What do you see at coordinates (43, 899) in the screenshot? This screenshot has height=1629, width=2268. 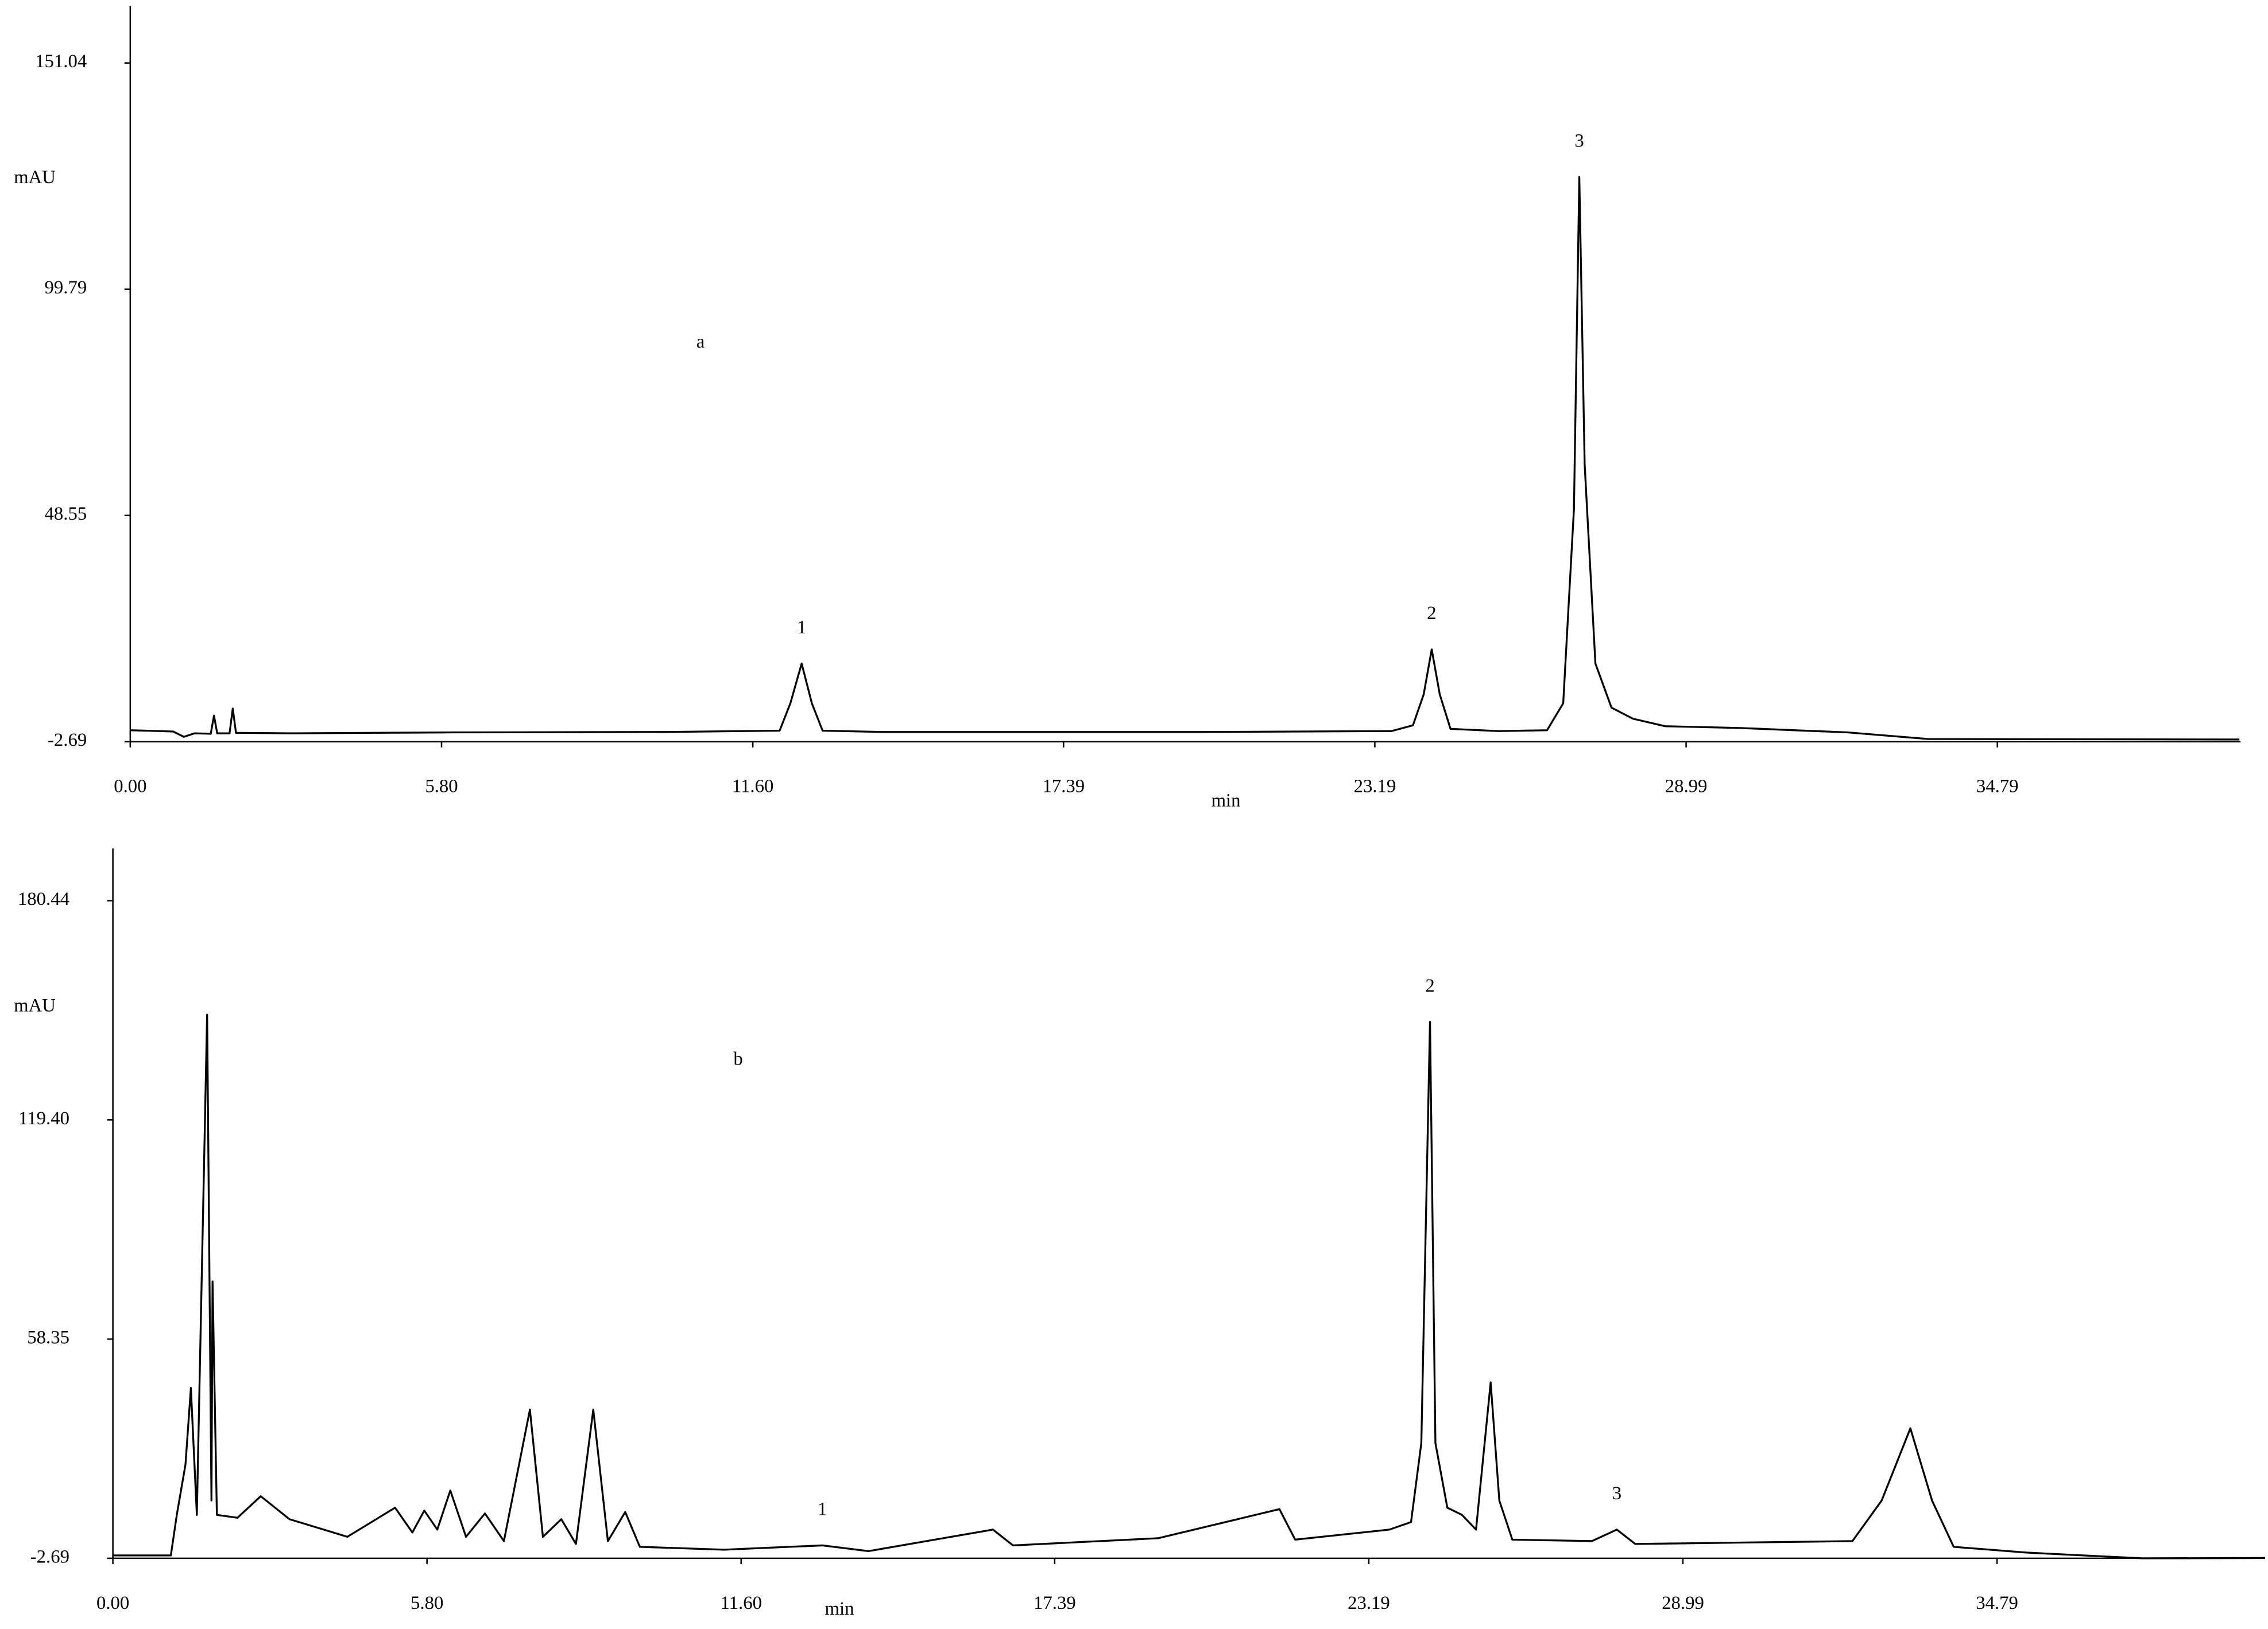 I see `y-tick-label: 180.44` at bounding box center [43, 899].